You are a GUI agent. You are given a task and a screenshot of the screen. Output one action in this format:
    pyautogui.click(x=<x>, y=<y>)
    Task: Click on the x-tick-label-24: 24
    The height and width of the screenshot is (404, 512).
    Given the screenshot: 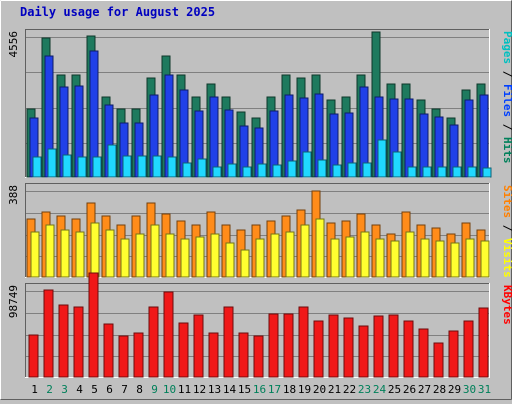 What is the action you would take?
    pyautogui.click(x=380, y=389)
    